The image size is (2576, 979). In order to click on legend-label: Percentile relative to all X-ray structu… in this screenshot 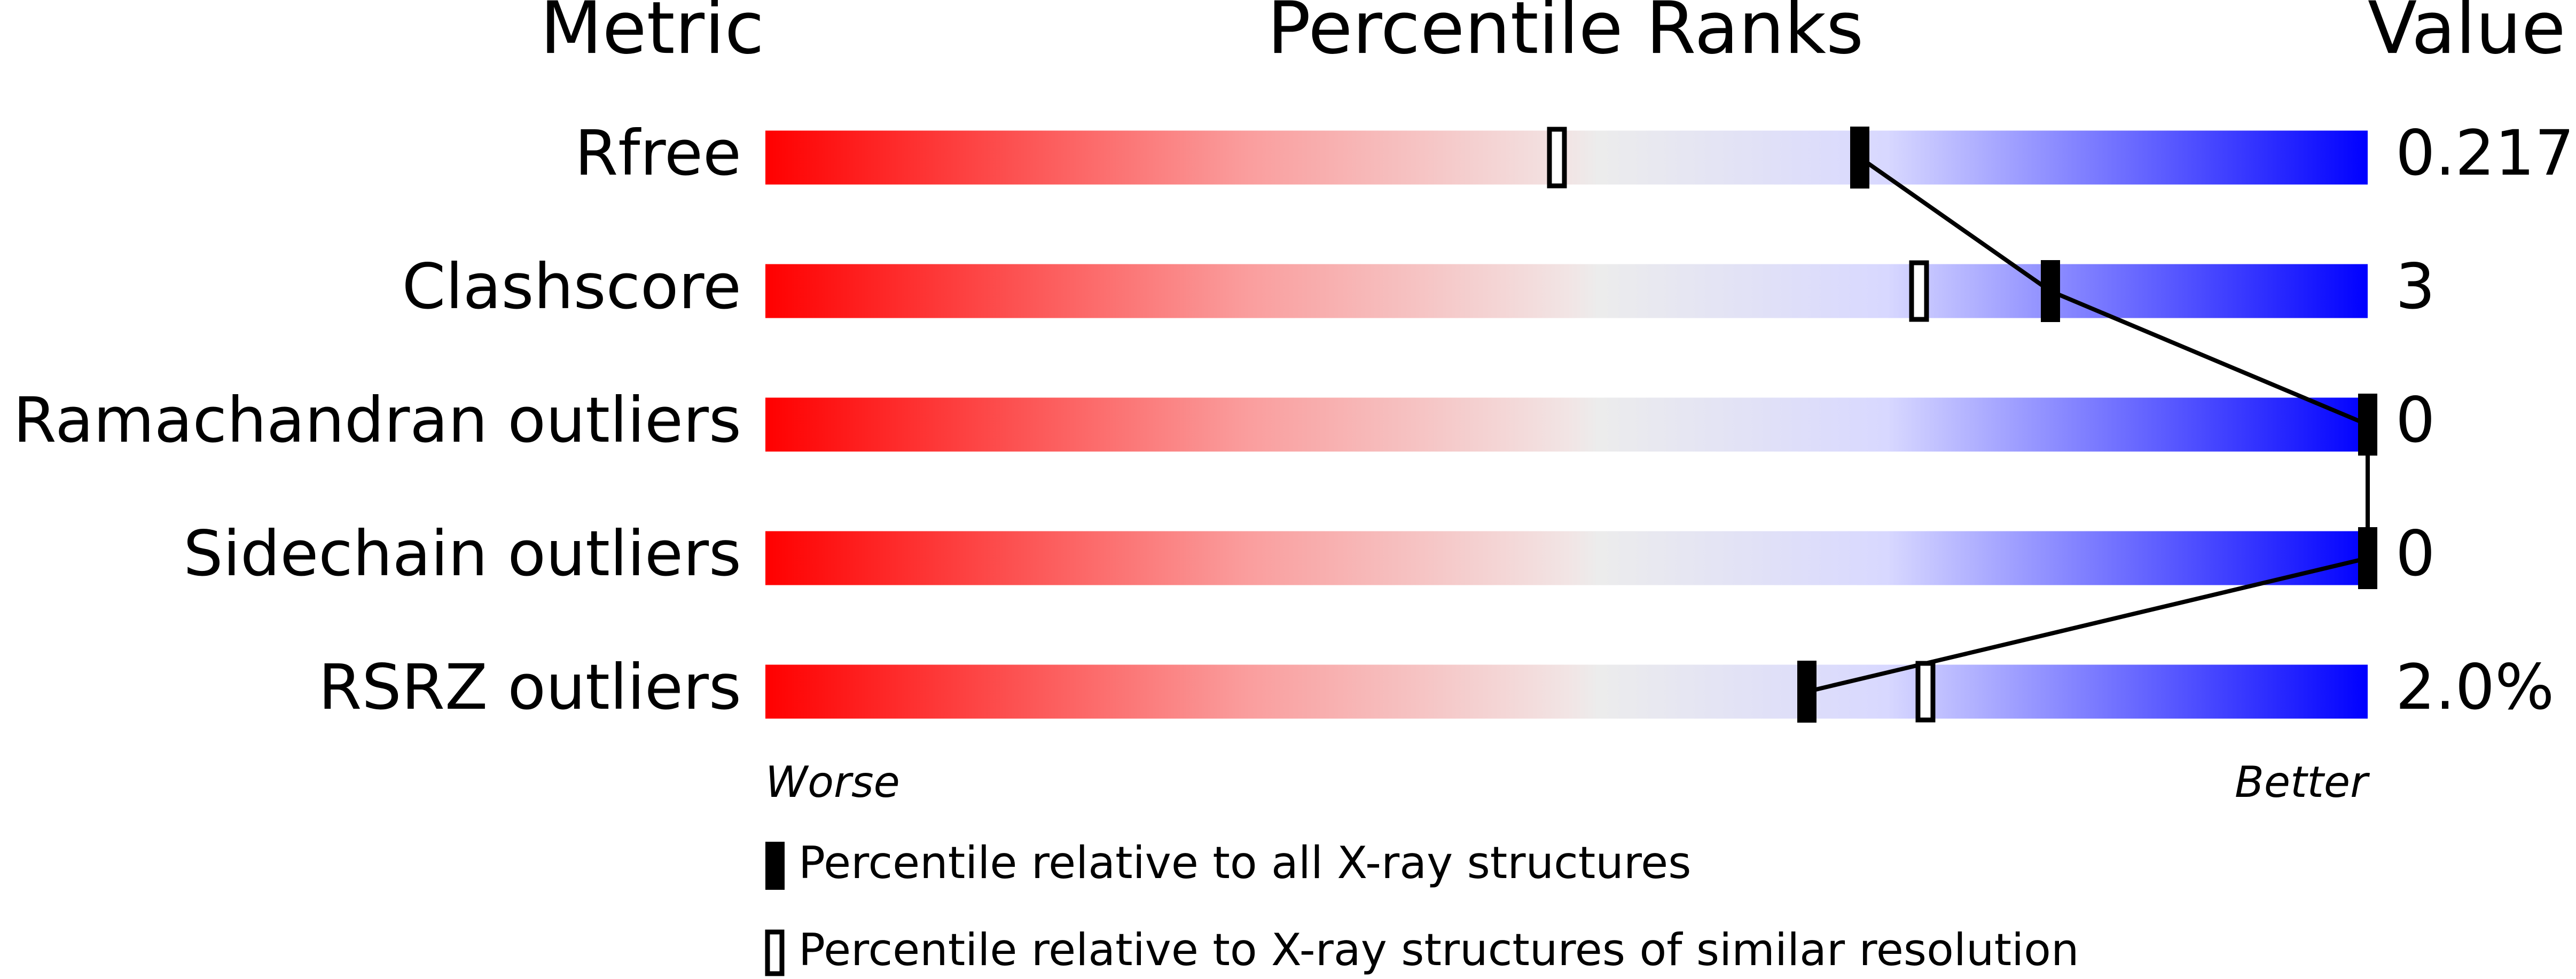, I will do `click(1244, 863)`.